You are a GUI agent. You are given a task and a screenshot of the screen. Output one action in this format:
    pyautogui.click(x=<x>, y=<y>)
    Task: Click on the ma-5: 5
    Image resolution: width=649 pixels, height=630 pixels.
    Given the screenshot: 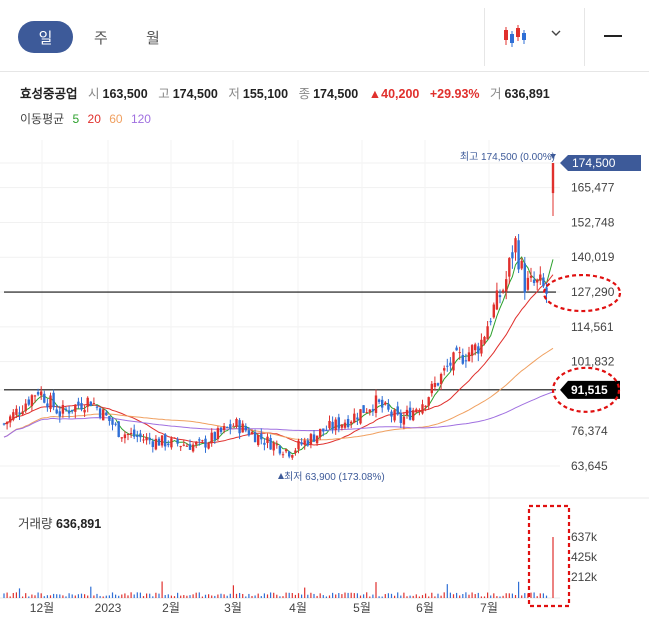 What is the action you would take?
    pyautogui.click(x=76, y=119)
    